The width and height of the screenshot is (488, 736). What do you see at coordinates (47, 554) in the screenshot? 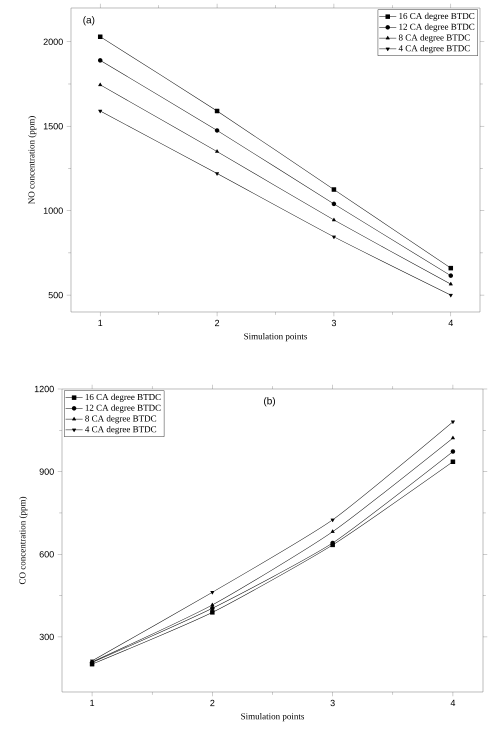
I see `y-tick-label: 600` at bounding box center [47, 554].